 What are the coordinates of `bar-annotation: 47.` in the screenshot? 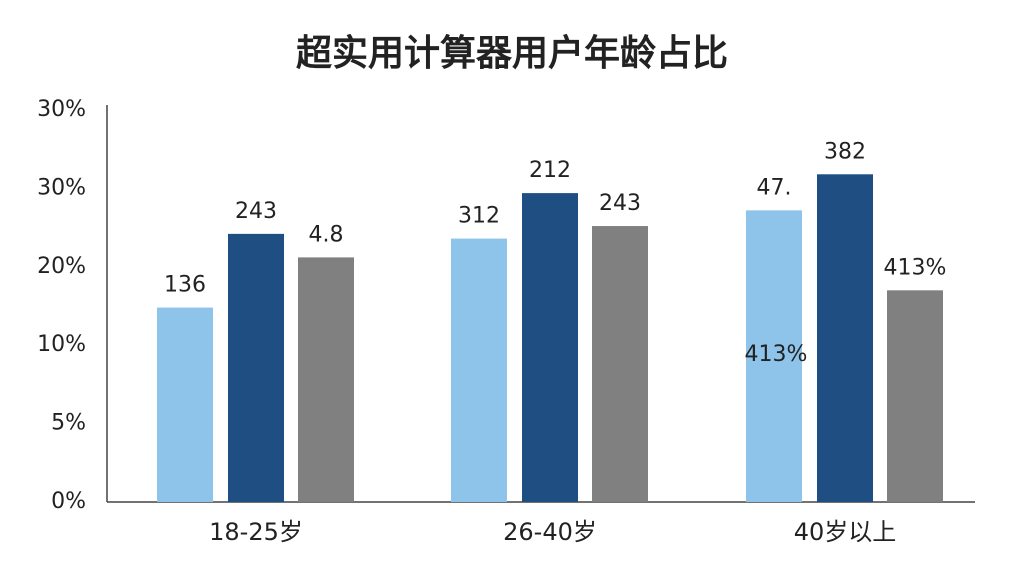 It's located at (774, 187).